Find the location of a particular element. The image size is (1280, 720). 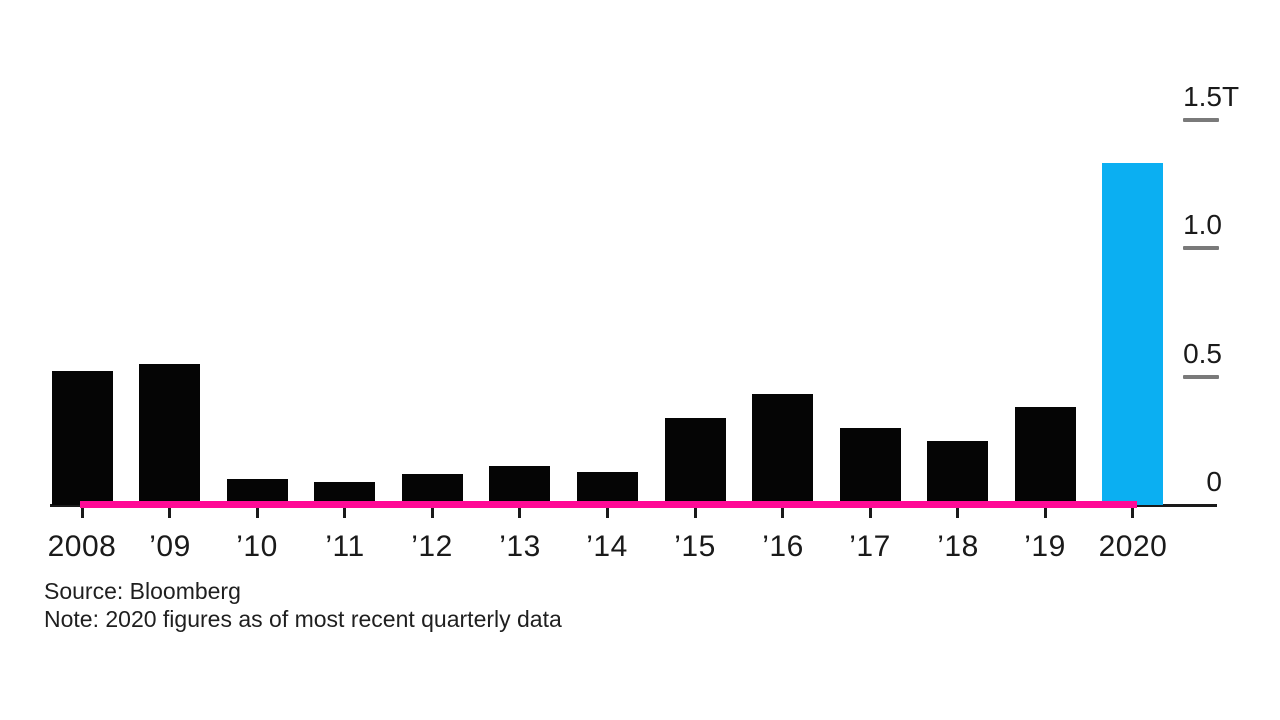

x-axis-label: ’15 is located at coordinates (695, 546).